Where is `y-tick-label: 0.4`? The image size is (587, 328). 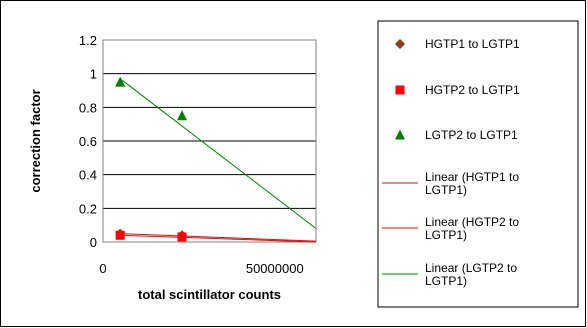
y-tick-label: 0.4 is located at coordinates (88, 175).